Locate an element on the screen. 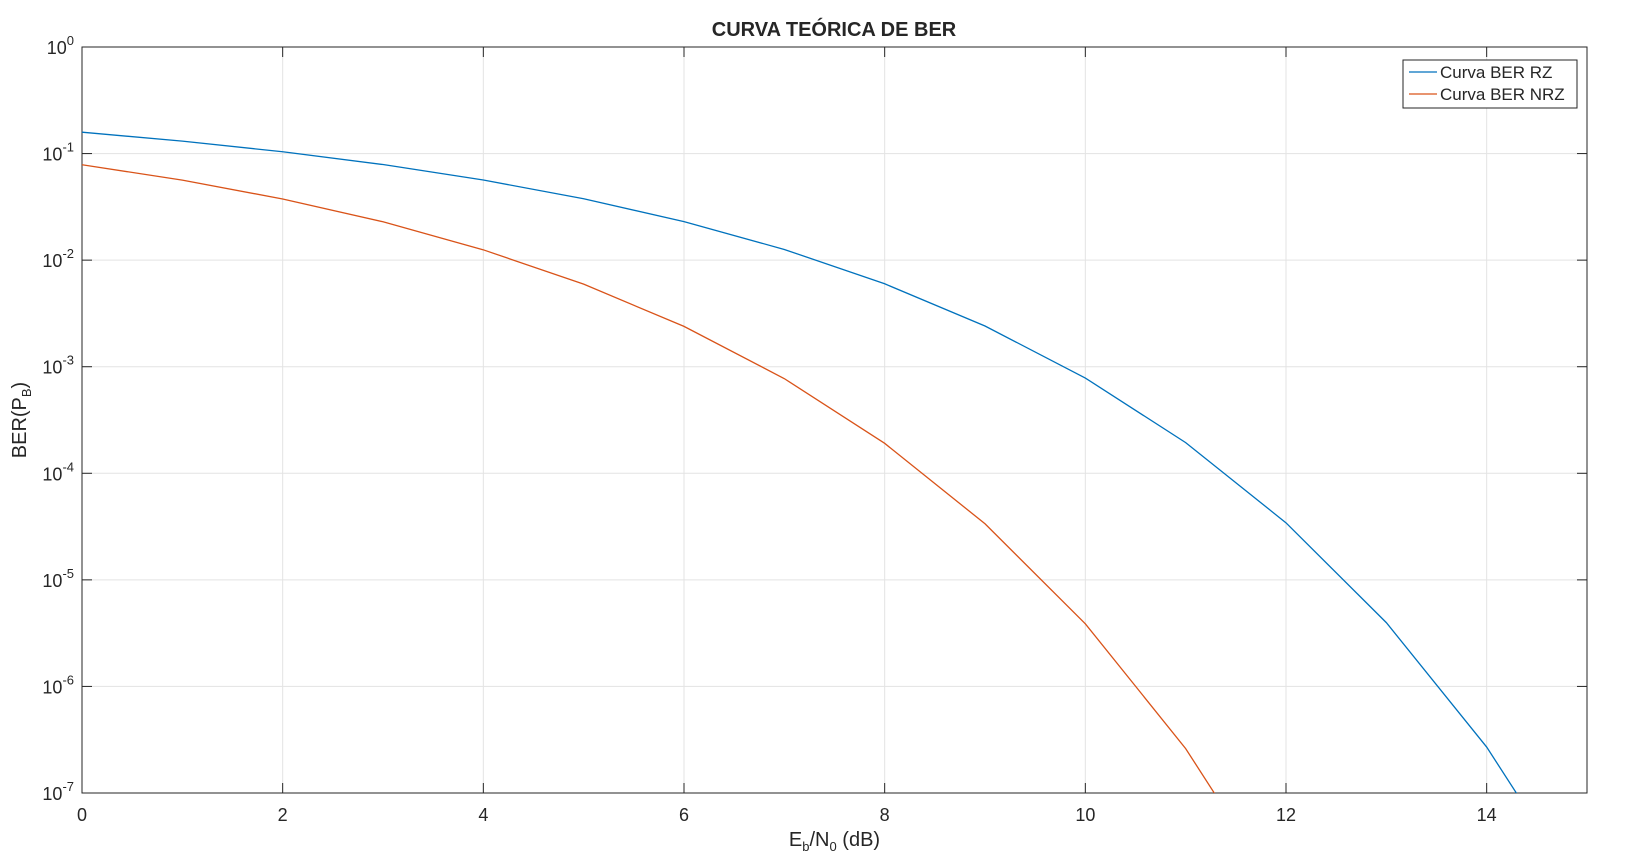  y-tick-exponent: -3 is located at coordinates (68, 360).